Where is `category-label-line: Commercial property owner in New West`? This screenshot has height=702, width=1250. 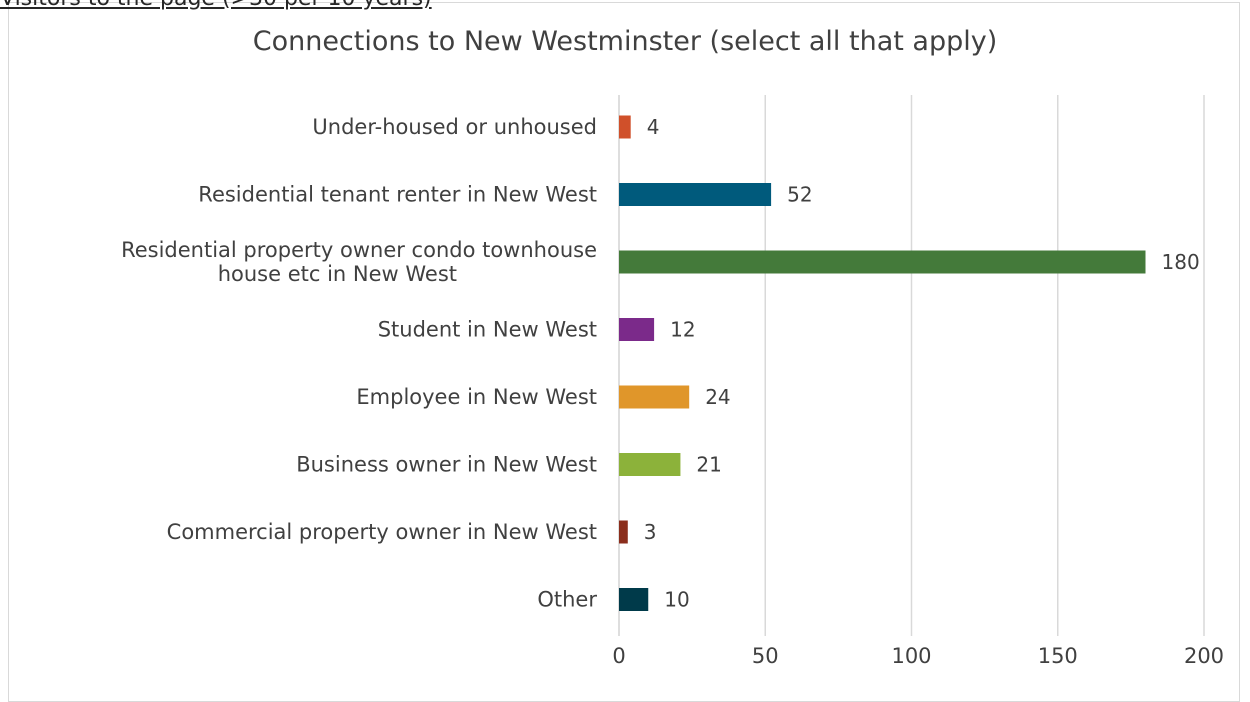
category-label-line: Commercial property owner in New West is located at coordinates (382, 532).